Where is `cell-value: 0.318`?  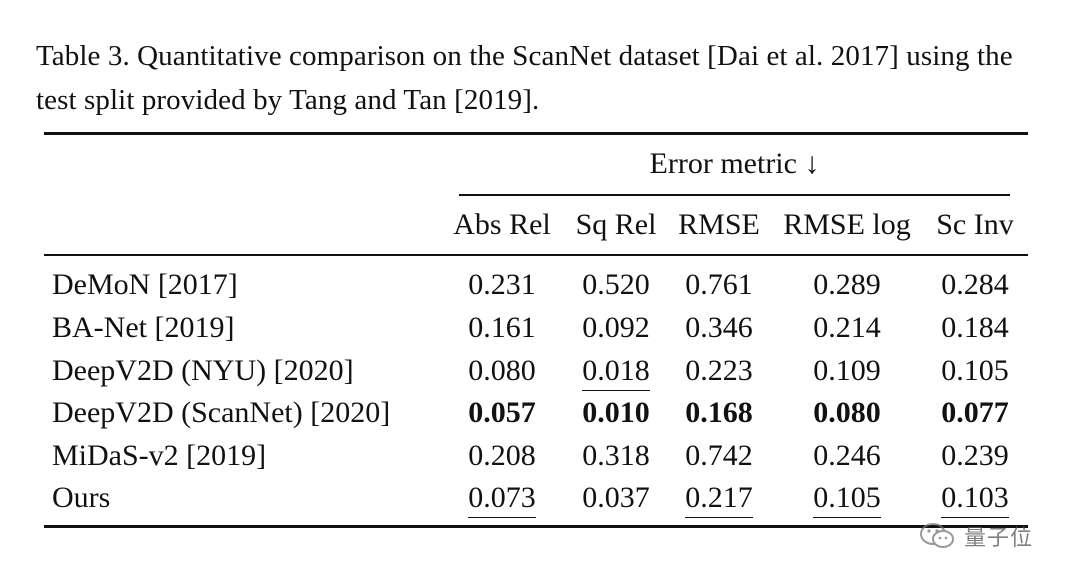
cell-value: 0.318 is located at coordinates (616, 455).